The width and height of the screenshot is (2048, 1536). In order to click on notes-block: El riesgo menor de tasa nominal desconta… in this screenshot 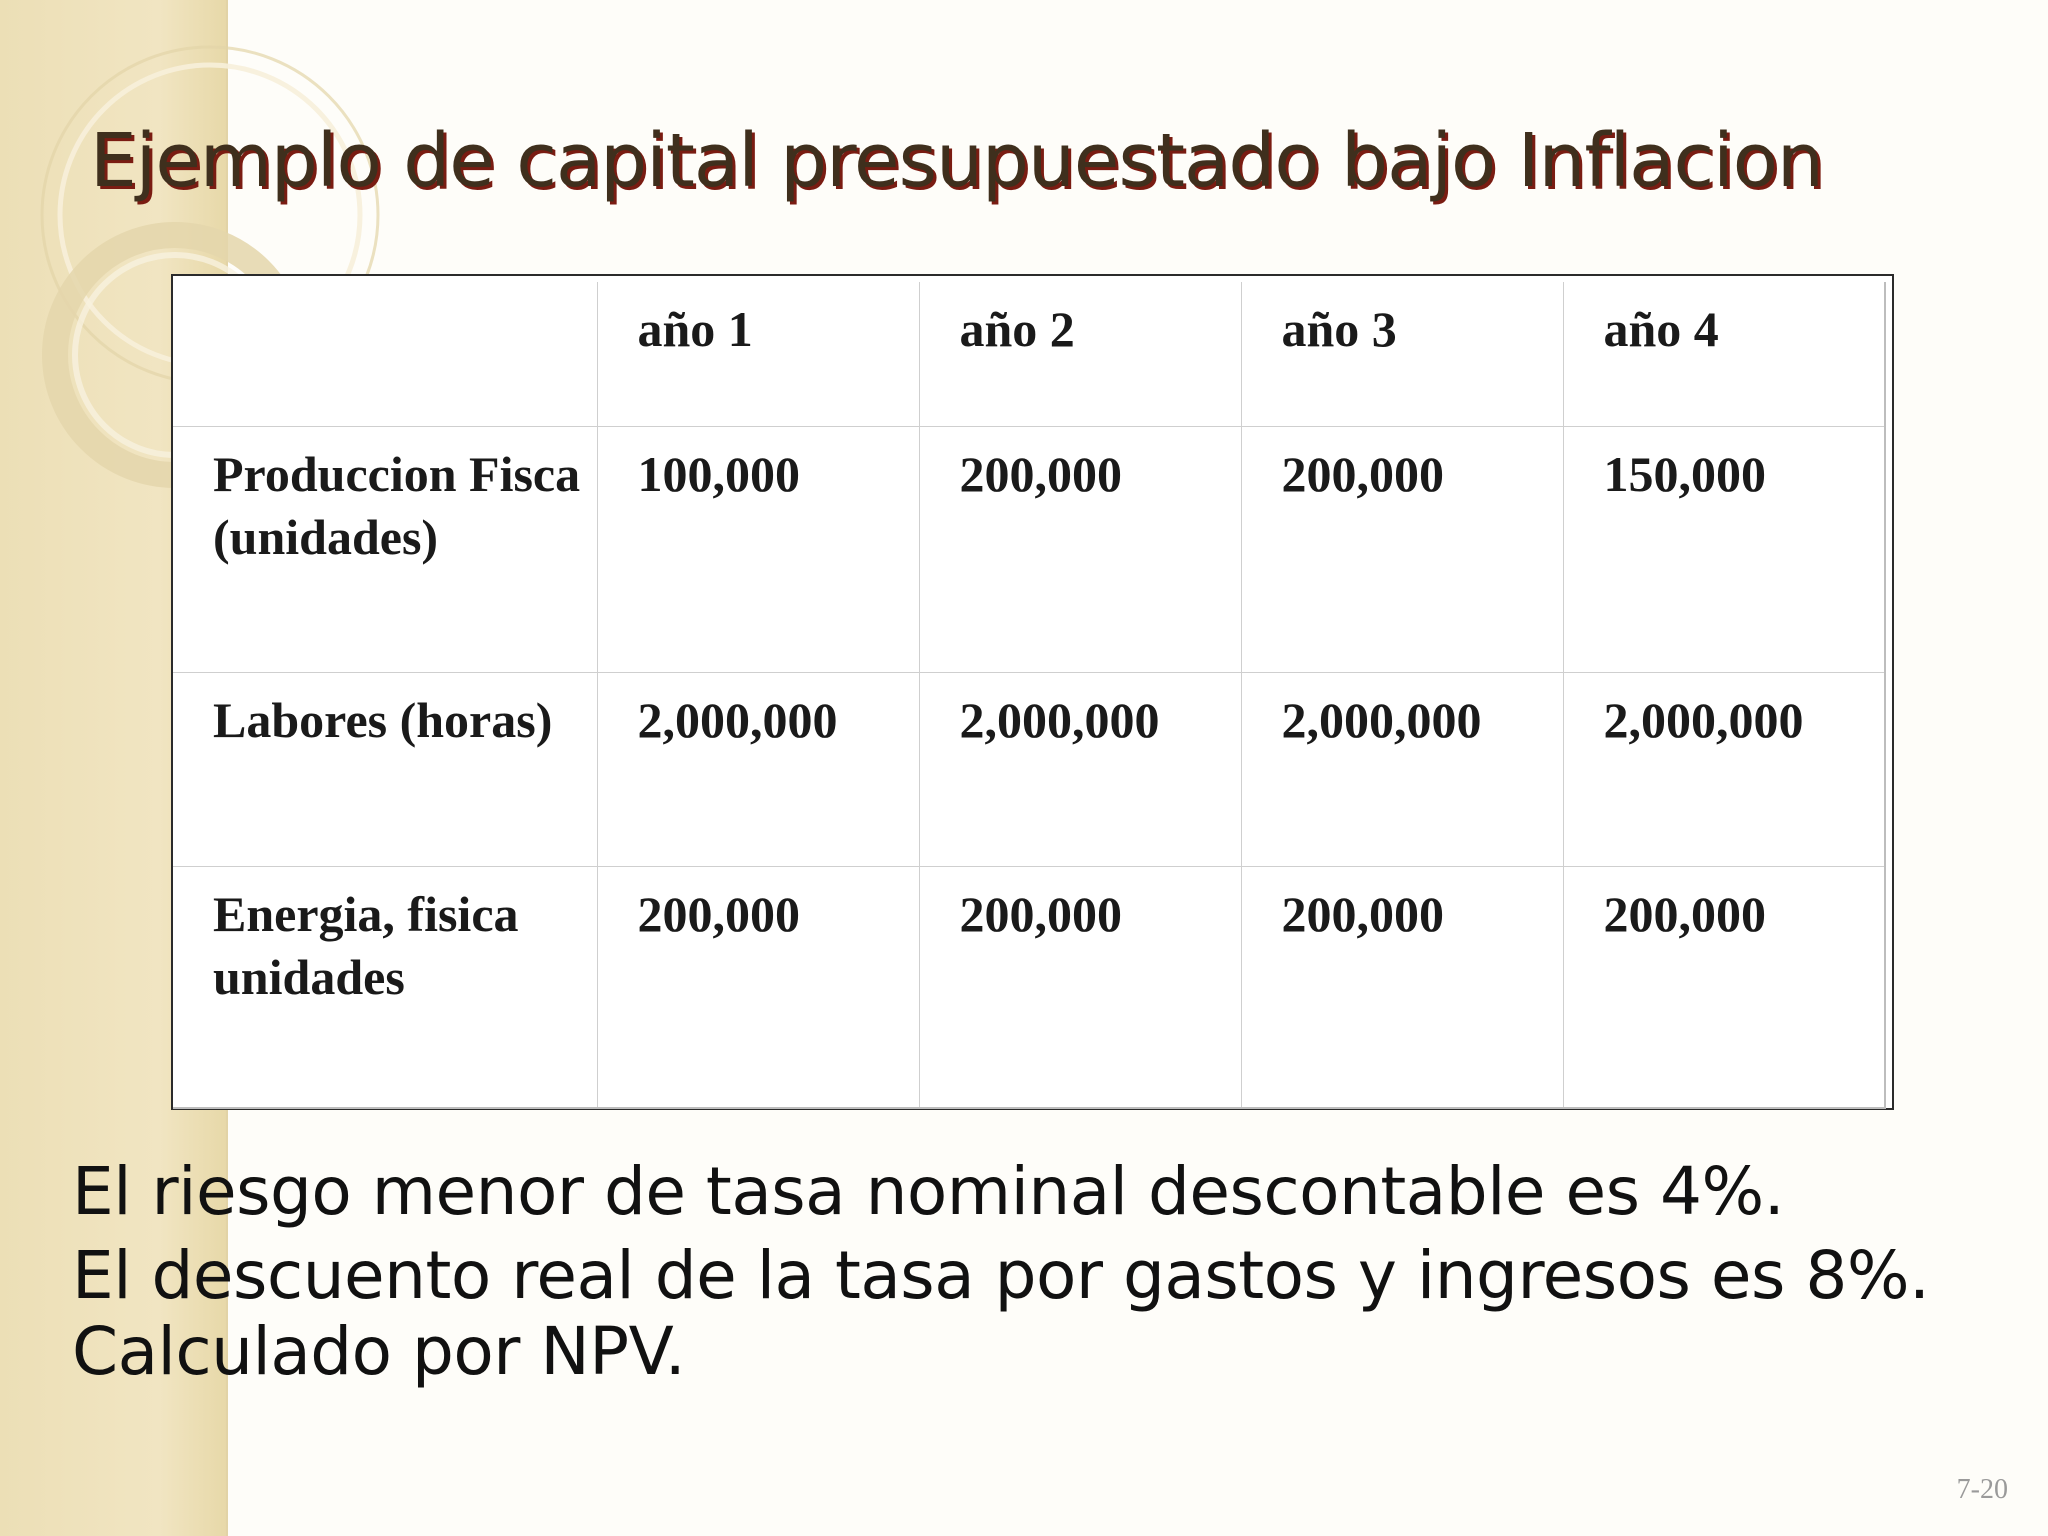, I will do `click(1001, 1272)`.